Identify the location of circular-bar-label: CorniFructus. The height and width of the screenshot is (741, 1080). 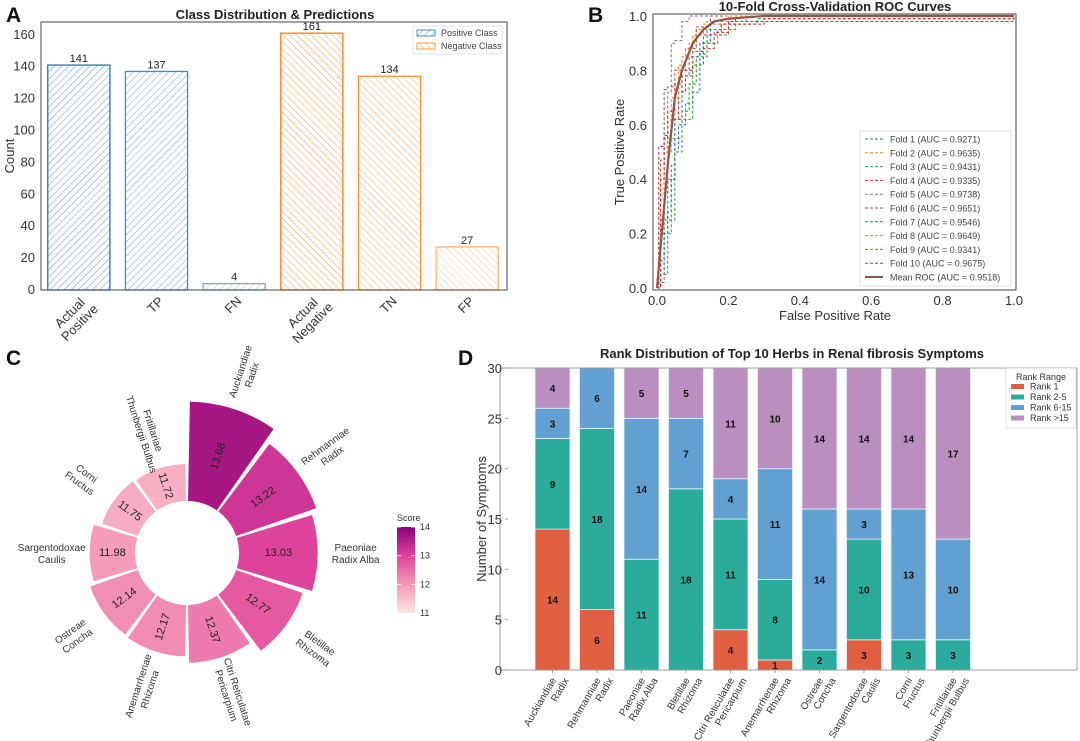
(82, 479).